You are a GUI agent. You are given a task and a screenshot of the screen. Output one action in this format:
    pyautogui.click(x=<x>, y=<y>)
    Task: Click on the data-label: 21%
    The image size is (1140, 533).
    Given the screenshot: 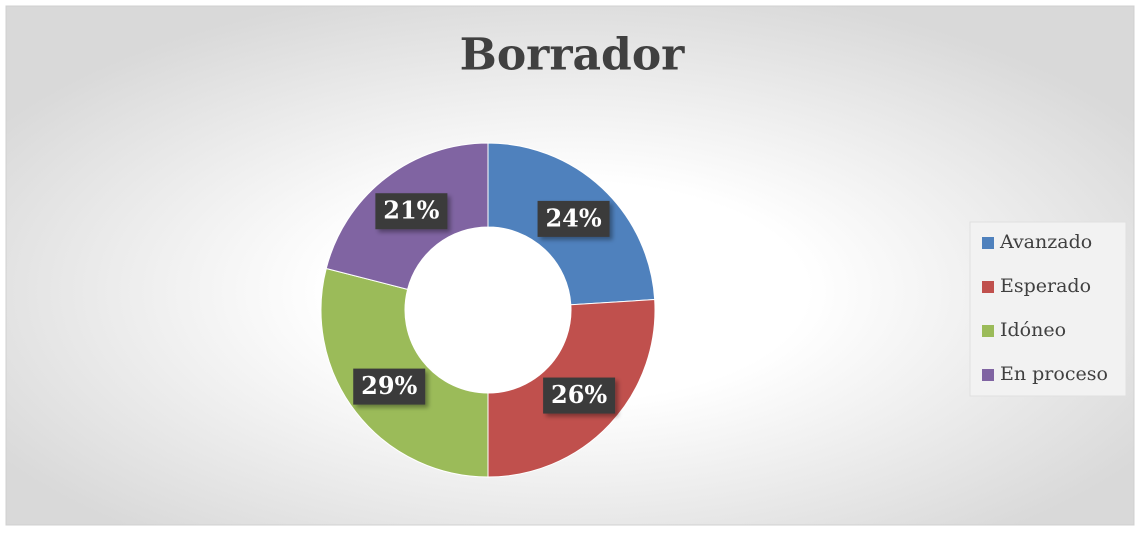 What is the action you would take?
    pyautogui.click(x=411, y=210)
    